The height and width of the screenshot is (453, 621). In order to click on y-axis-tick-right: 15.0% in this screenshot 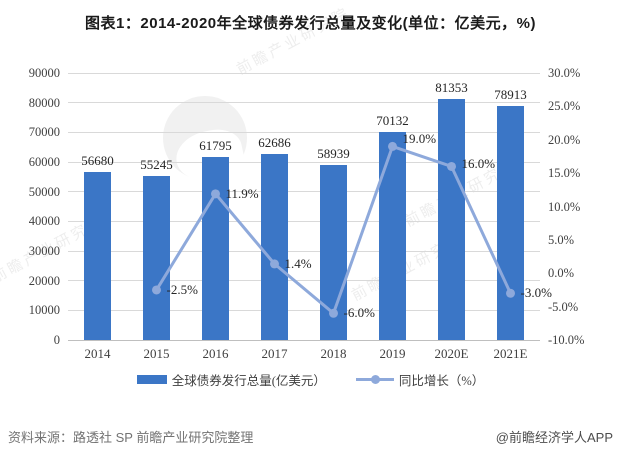, I will do `click(564, 173)`.